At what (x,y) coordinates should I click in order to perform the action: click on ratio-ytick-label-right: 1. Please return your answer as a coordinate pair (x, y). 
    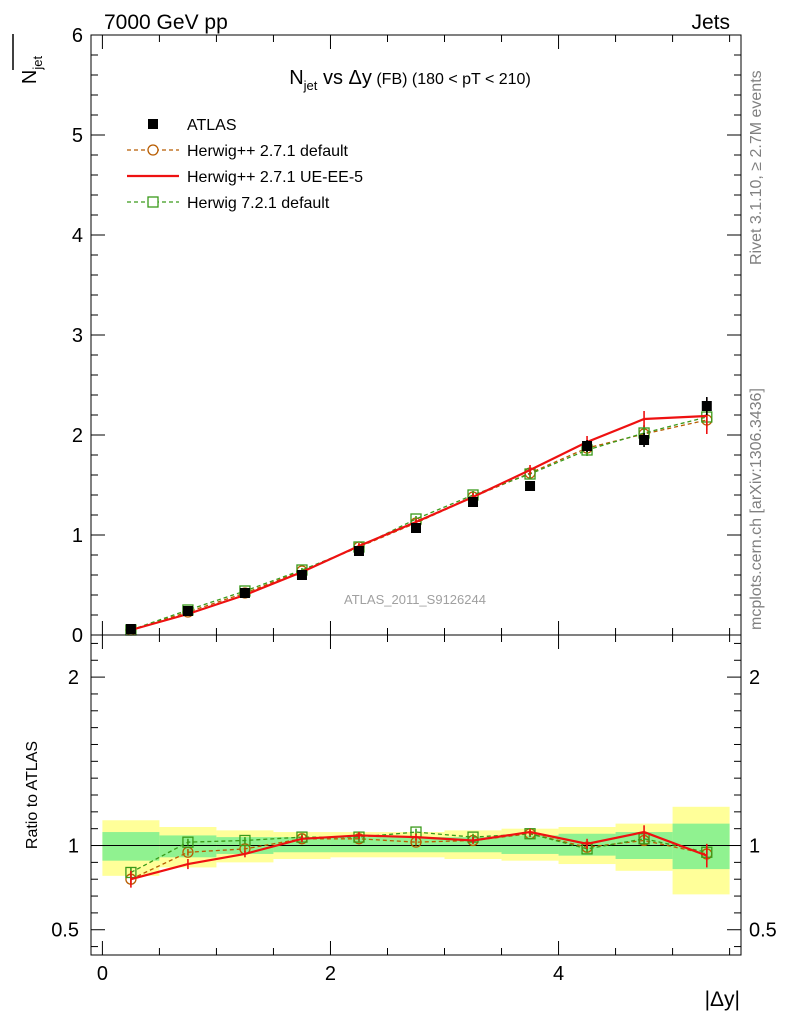
    Looking at the image, I should click on (754, 847).